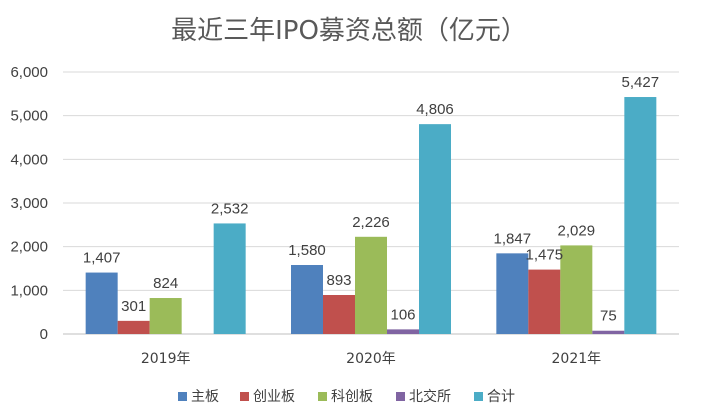  What do you see at coordinates (29, 247) in the screenshot?
I see `y-tick-label: 2,000` at bounding box center [29, 247].